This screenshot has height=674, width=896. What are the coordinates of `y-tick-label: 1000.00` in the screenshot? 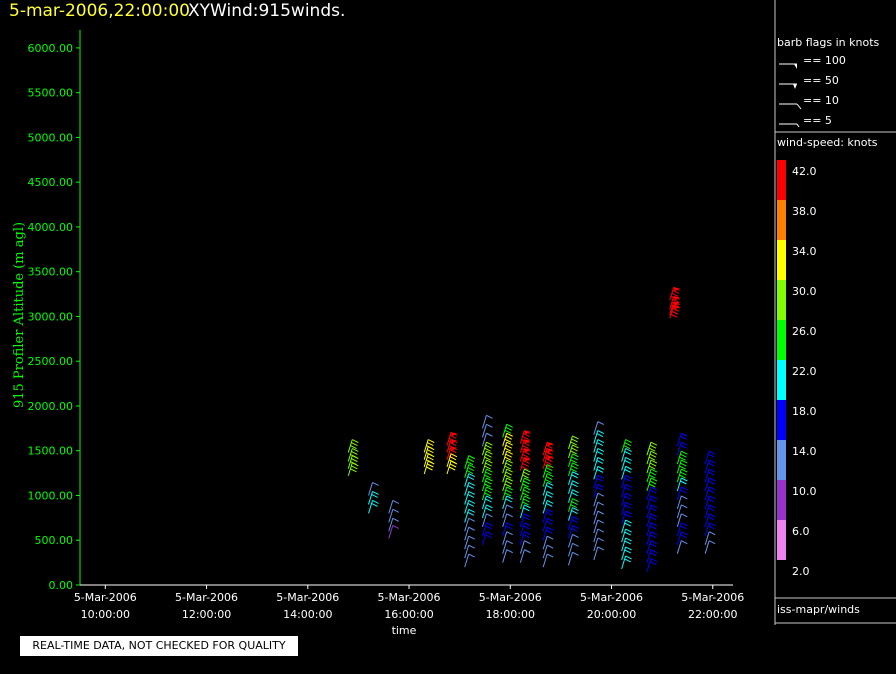 It's located at (51, 495).